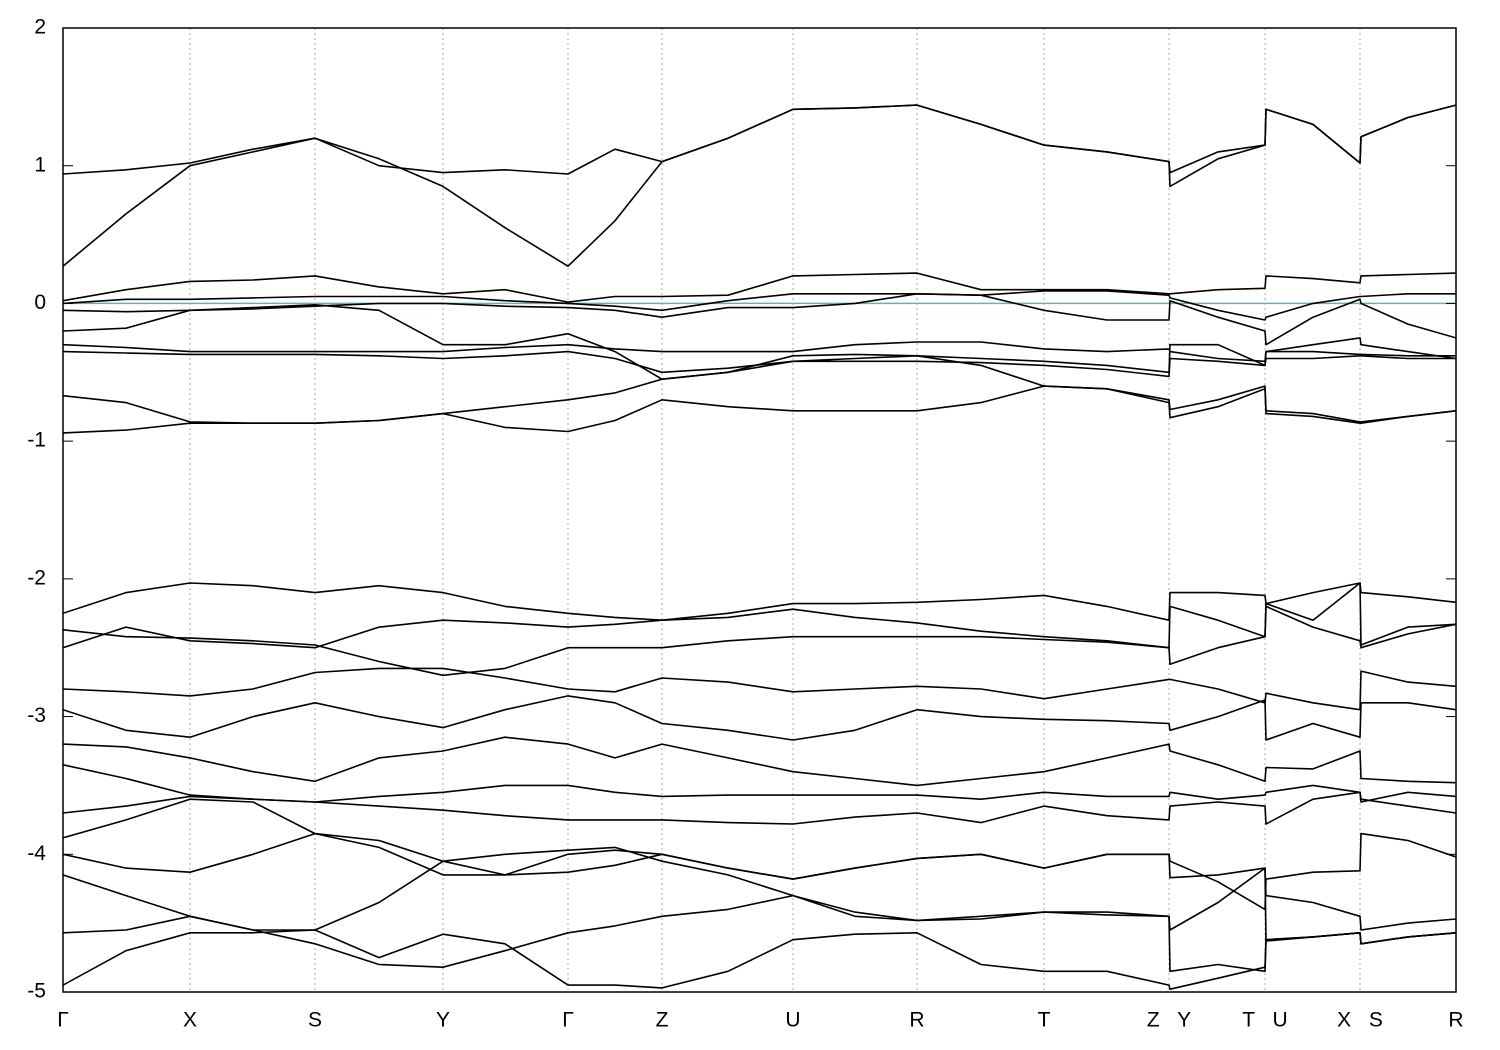  I want to click on y-tick-label: -1, so click(36, 440).